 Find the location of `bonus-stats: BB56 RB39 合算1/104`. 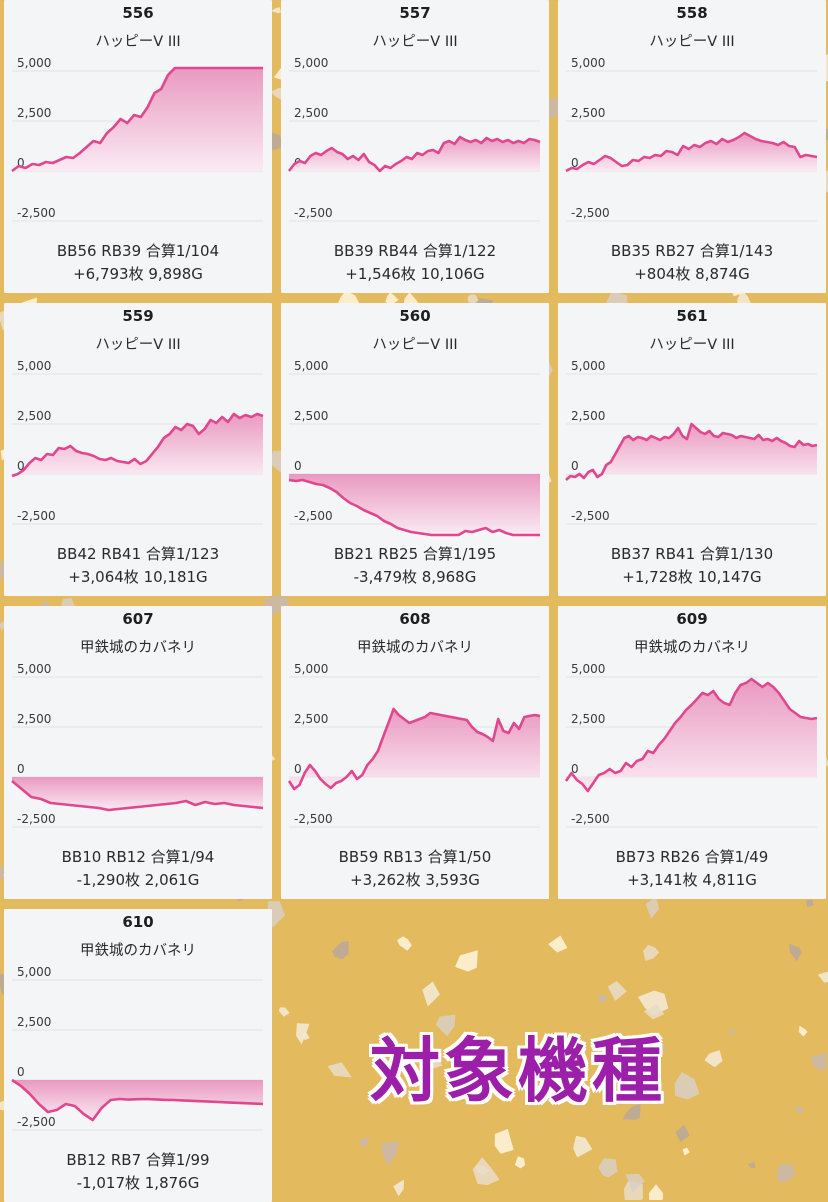

bonus-stats: BB56 RB39 合算1/104 is located at coordinates (138, 250).